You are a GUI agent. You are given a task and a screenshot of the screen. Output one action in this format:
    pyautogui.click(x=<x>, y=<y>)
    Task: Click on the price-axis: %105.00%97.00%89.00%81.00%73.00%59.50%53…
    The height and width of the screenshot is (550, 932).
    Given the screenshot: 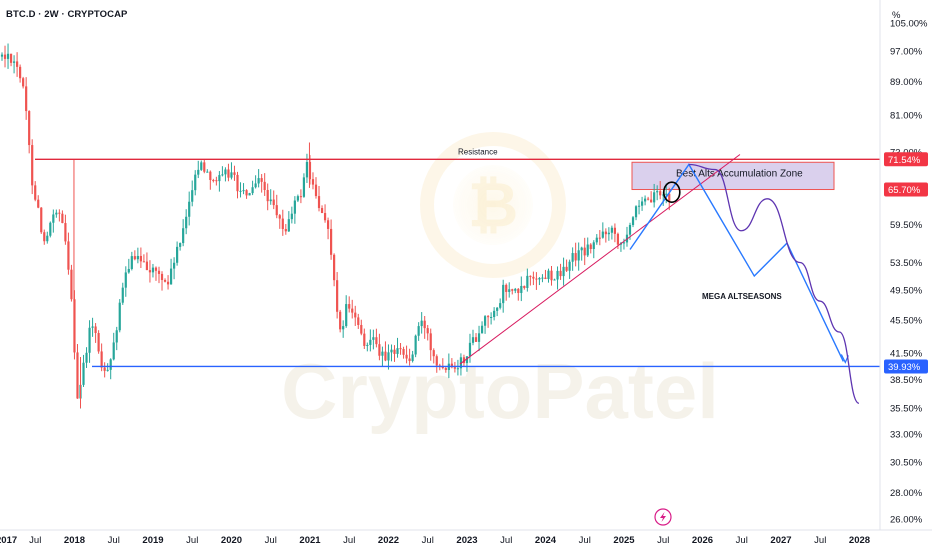 What is the action you would take?
    pyautogui.click(x=909, y=267)
    